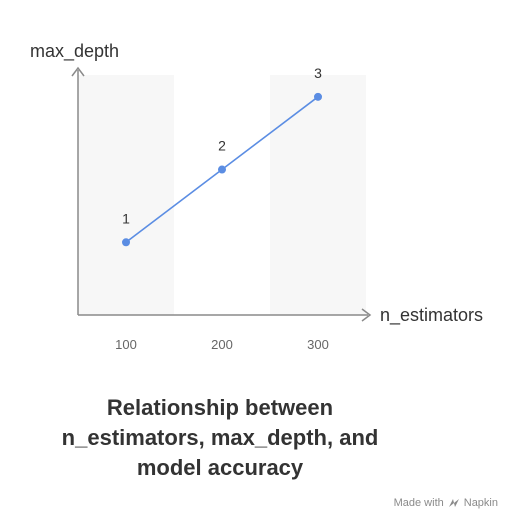 This screenshot has width=522, height=527. I want to click on x-tick-label-100: 100, so click(126, 344).